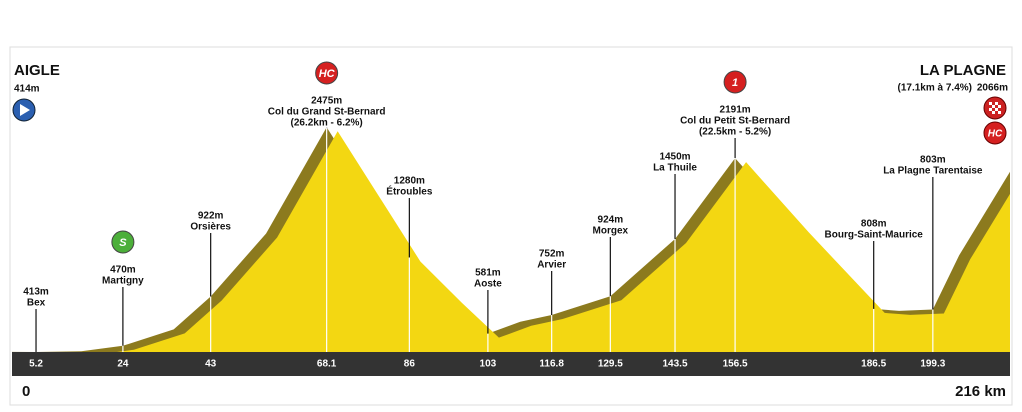 The image size is (1022, 412). I want to click on km-label: 103, so click(488, 364).